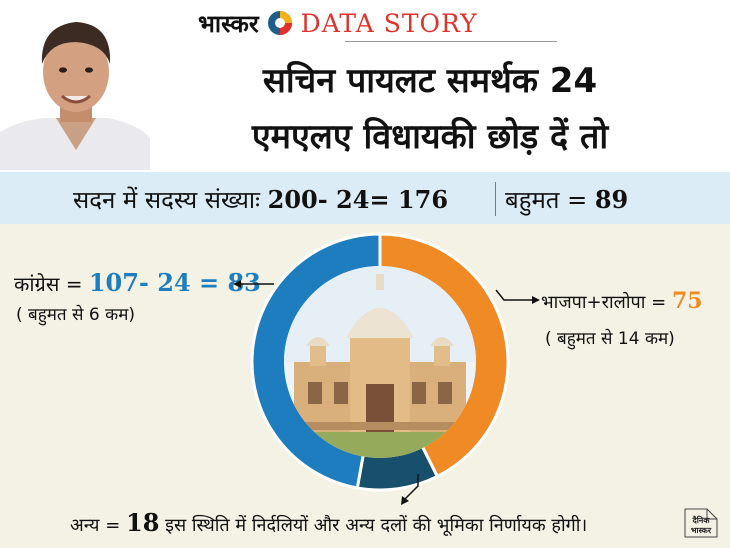 This screenshot has width=730, height=548. I want to click on congress-name: कांग्रेस =, so click(51, 284).